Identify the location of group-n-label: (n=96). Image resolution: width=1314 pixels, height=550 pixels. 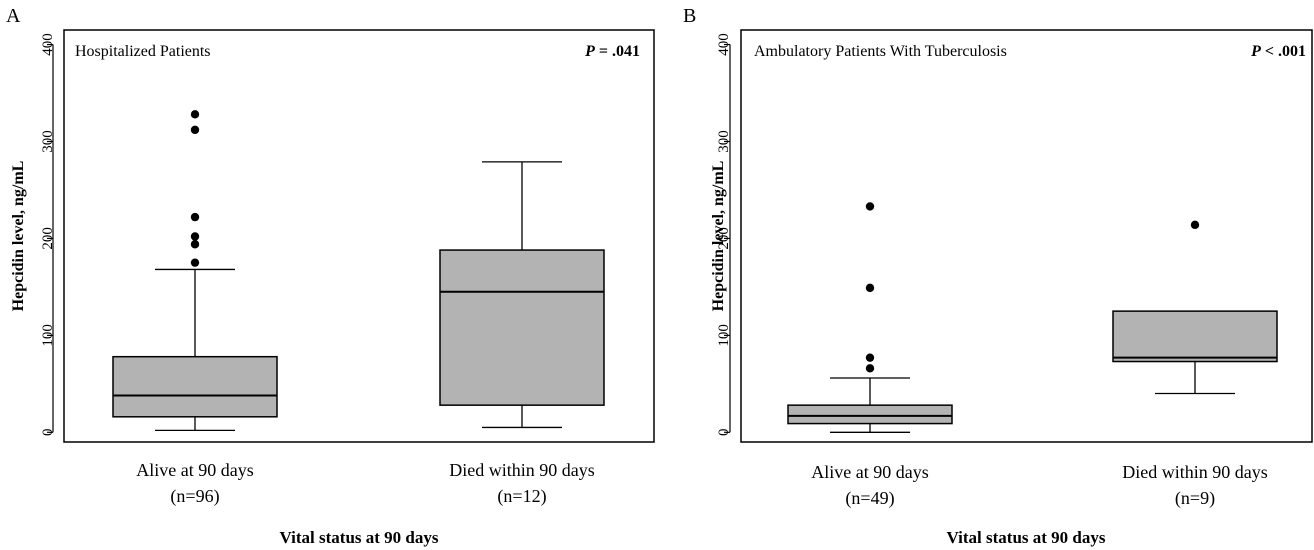
(194, 496).